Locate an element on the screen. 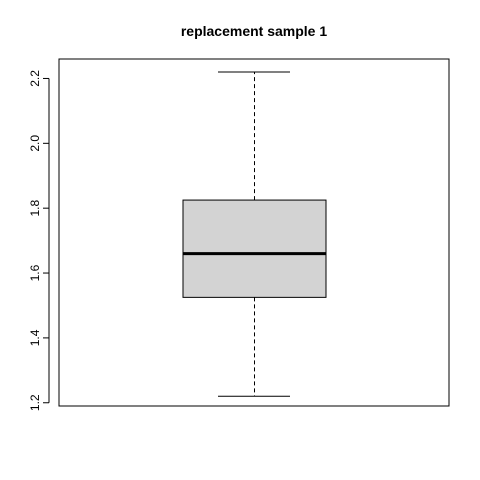 This screenshot has height=480, width=480. y-tick-label: 2.2 is located at coordinates (35, 78).